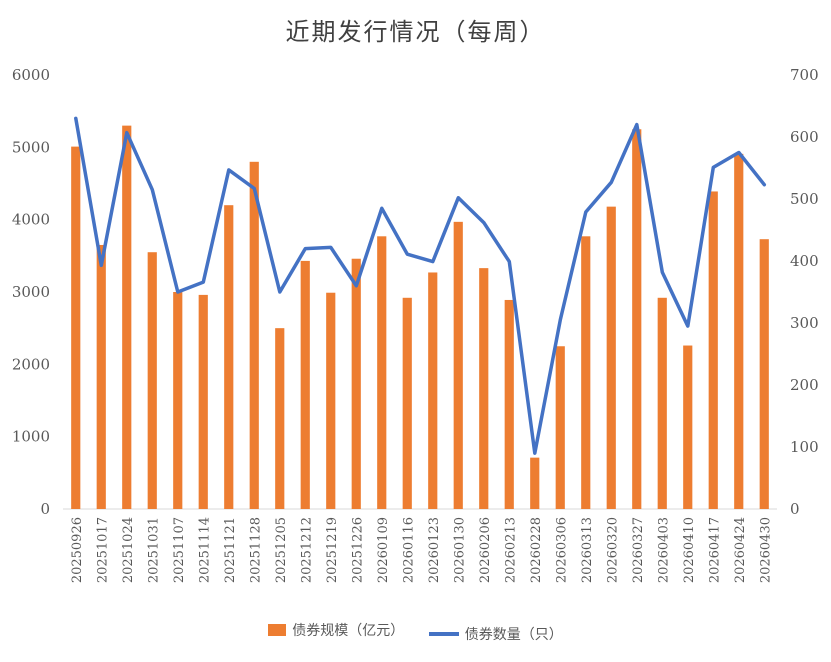 The image size is (831, 662). Describe the element at coordinates (102, 550) in the screenshot. I see `x-tick-label: 20251017` at that location.